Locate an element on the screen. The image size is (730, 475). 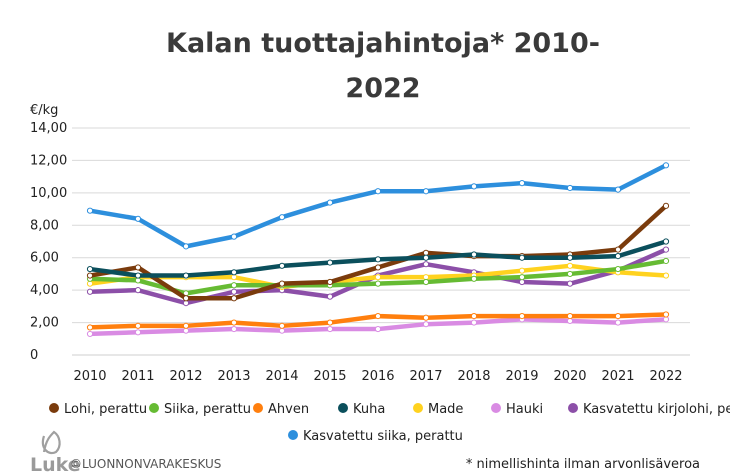
chart-title-line-1: Kalan tuottajahintoja* 2010- is located at coordinates (383, 43).